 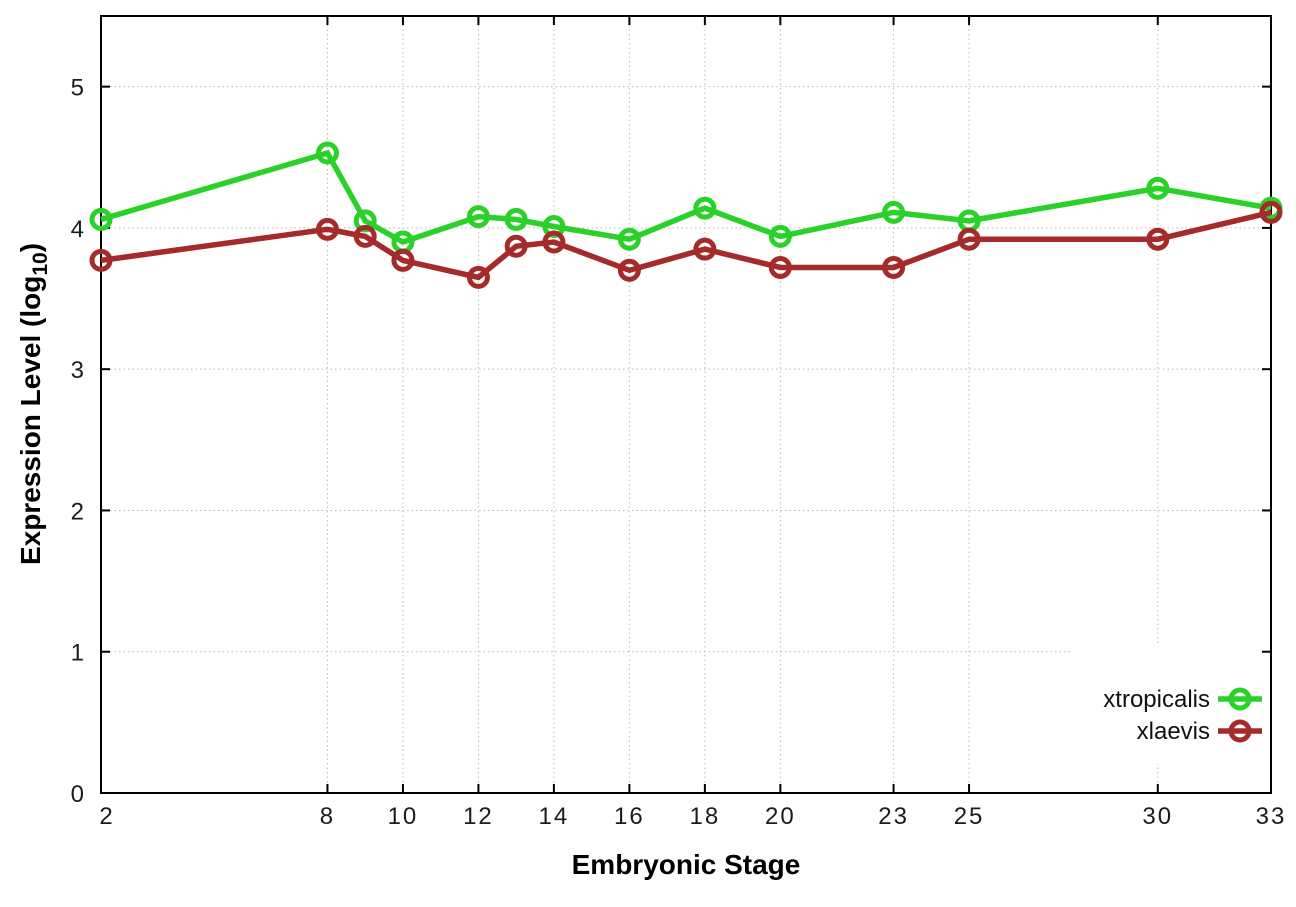 What do you see at coordinates (33, 404) in the screenshot?
I see `y-axis-label: Expression Level (log10)` at bounding box center [33, 404].